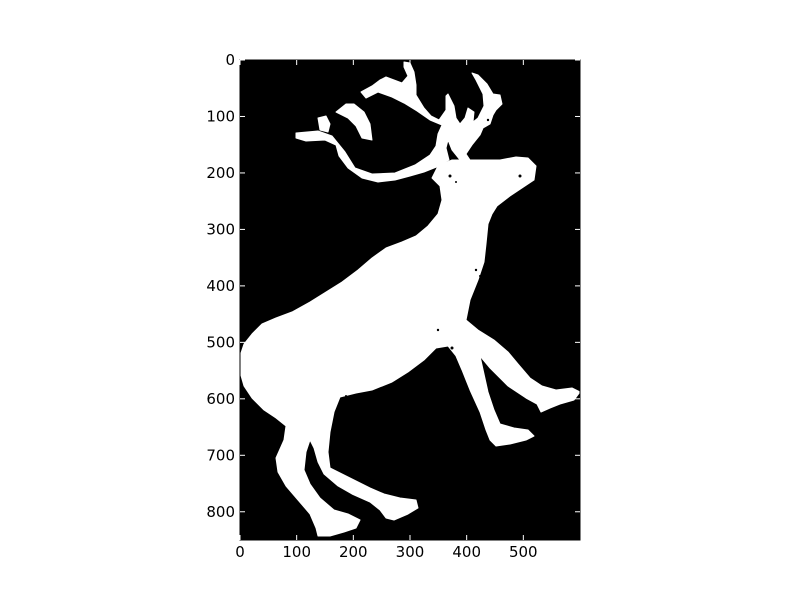  What do you see at coordinates (296, 552) in the screenshot?
I see `x-tick-label: 100` at bounding box center [296, 552].